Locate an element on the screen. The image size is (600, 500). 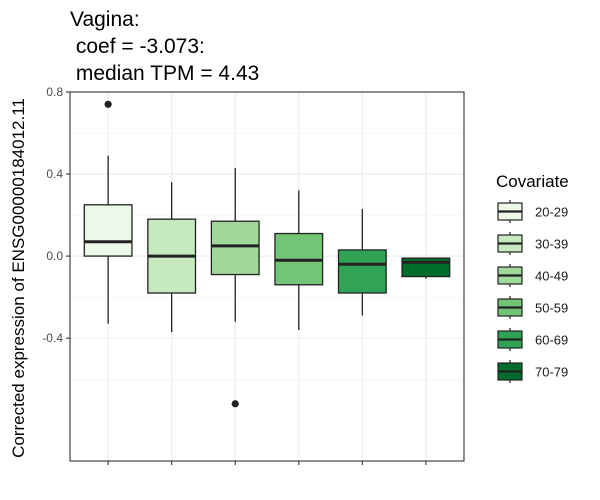
y-tick-label: 0.0 is located at coordinates (54, 256).